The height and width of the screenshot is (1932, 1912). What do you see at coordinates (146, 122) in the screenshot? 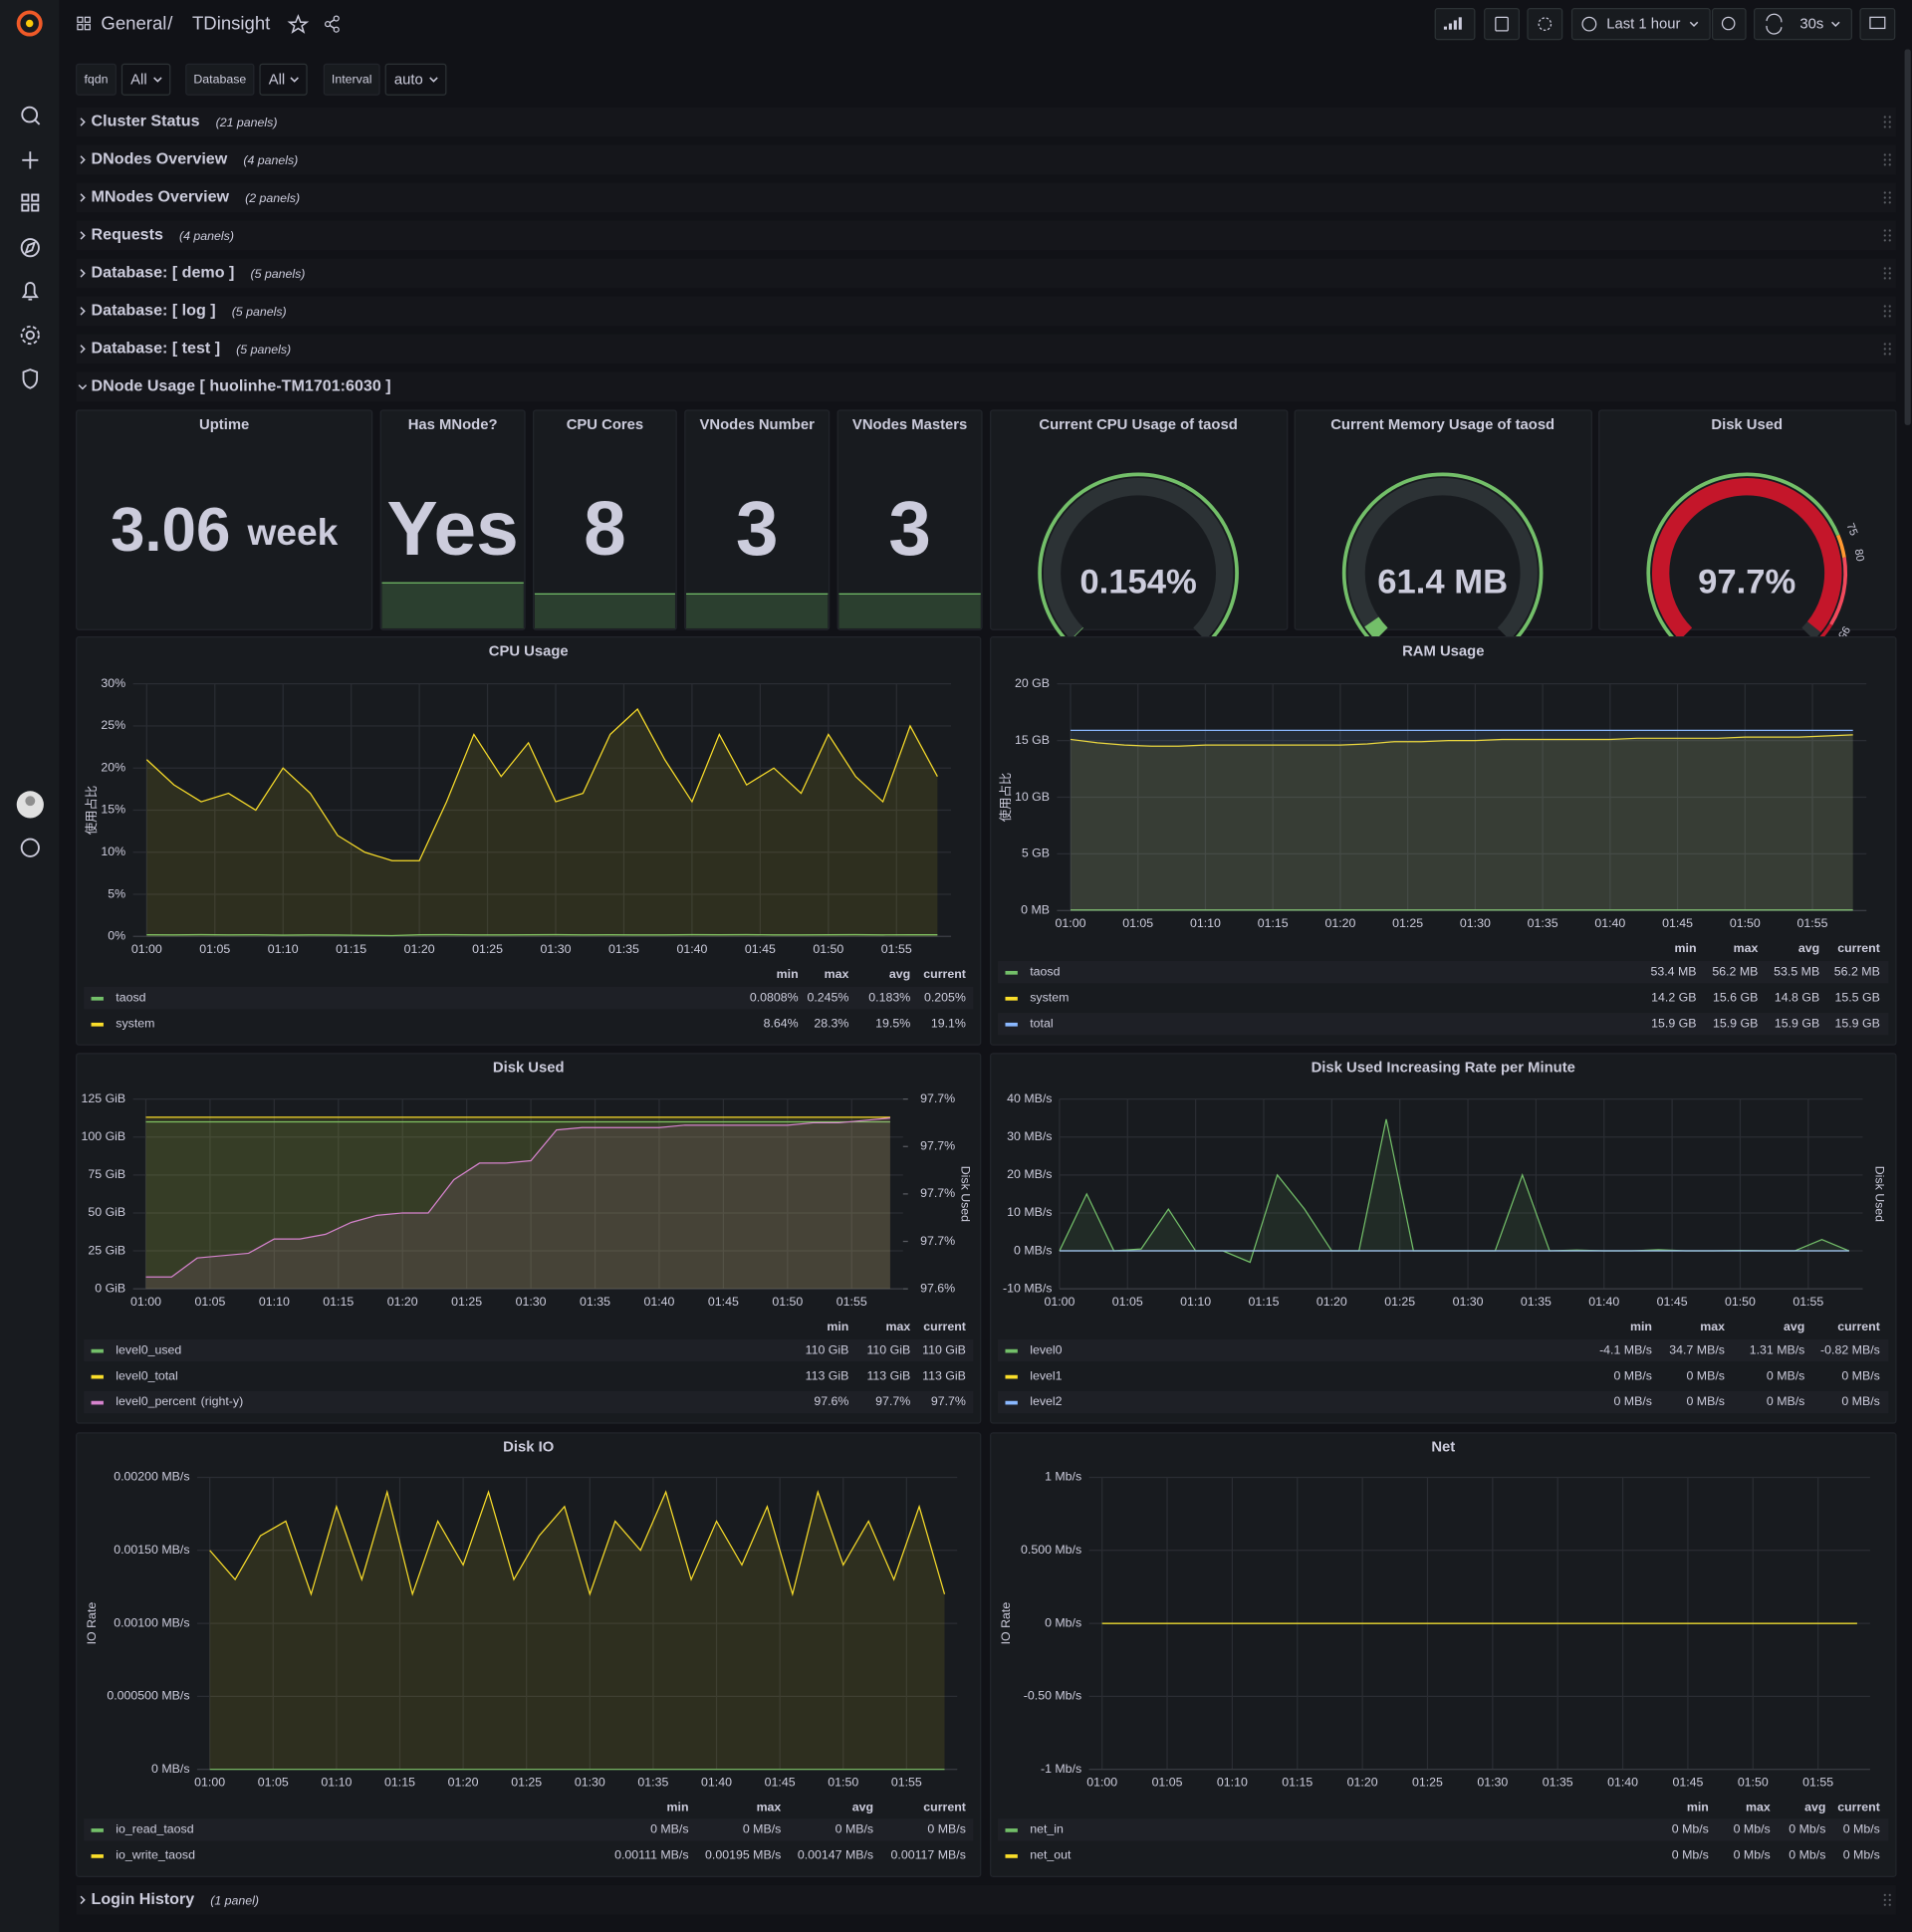
I see `row-title: Cluster Status` at bounding box center [146, 122].